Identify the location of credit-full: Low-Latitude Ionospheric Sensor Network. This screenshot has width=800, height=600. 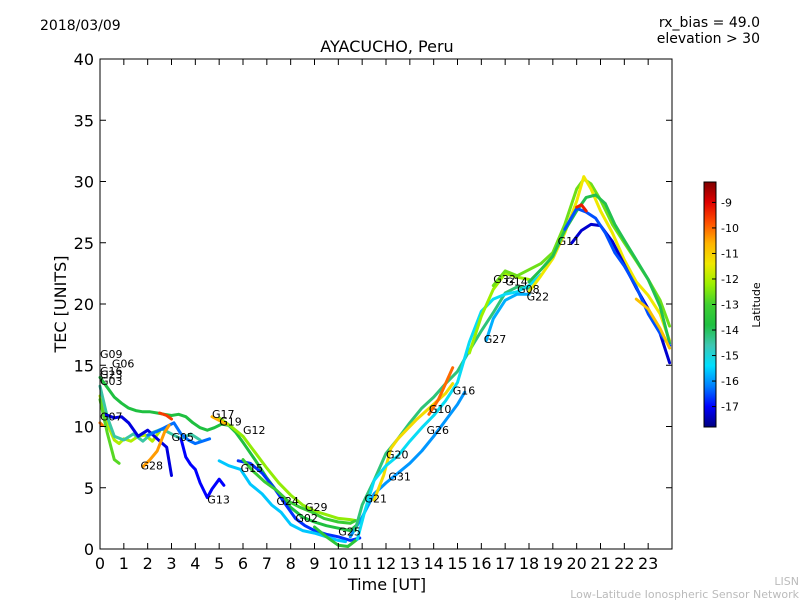
(684, 594).